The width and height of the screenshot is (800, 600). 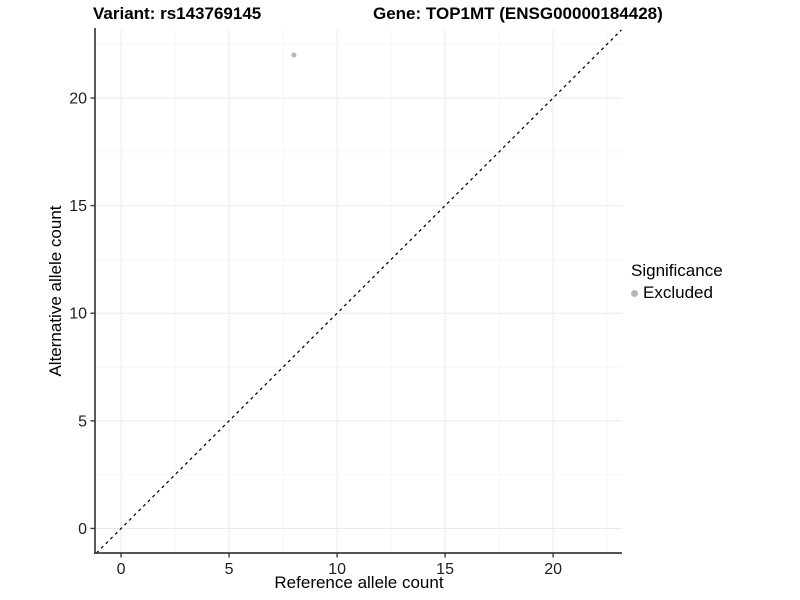 I want to click on y-axis-title: Alternative allele count, so click(x=55, y=291).